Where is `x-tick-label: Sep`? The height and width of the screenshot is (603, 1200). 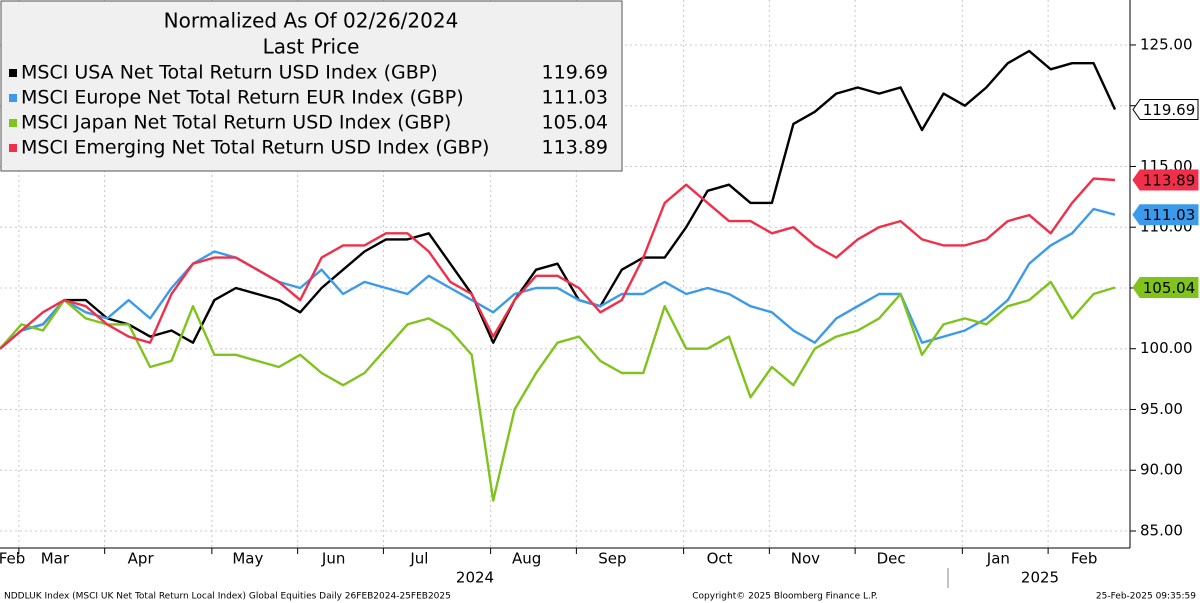 x-tick-label: Sep is located at coordinates (612, 559).